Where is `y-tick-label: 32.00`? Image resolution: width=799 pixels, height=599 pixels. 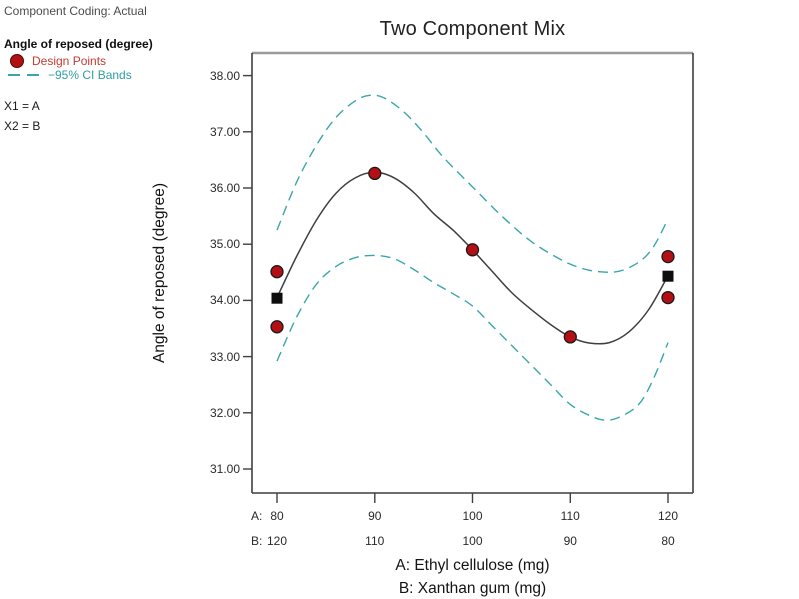 y-tick-label: 32.00 is located at coordinates (224, 412).